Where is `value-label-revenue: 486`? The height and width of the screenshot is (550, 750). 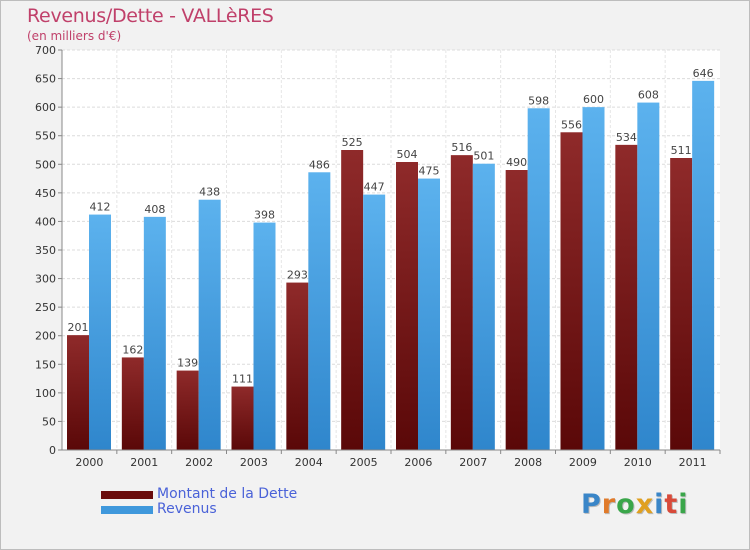
value-label-revenue: 486 is located at coordinates (319, 164).